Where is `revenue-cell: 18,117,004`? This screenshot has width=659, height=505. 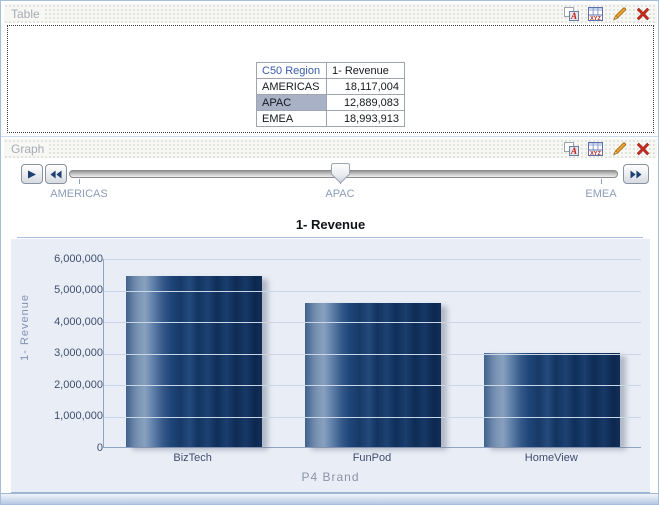
revenue-cell: 18,117,004 is located at coordinates (365, 86).